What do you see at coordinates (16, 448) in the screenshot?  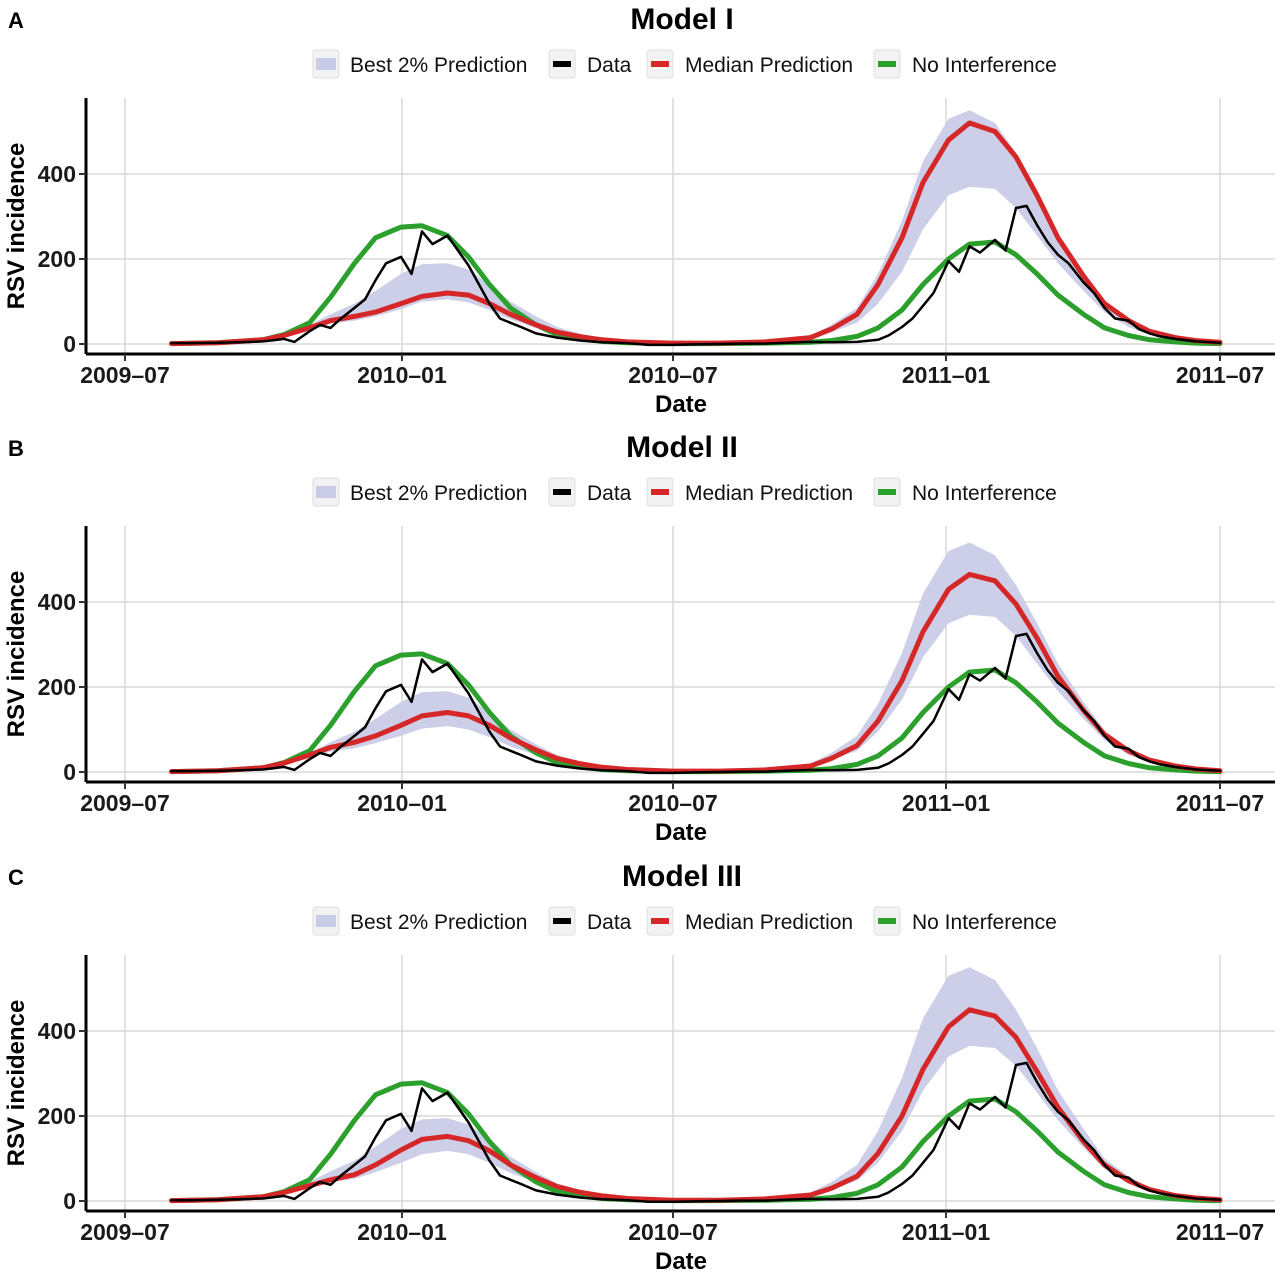 I see `panel-letter: B` at bounding box center [16, 448].